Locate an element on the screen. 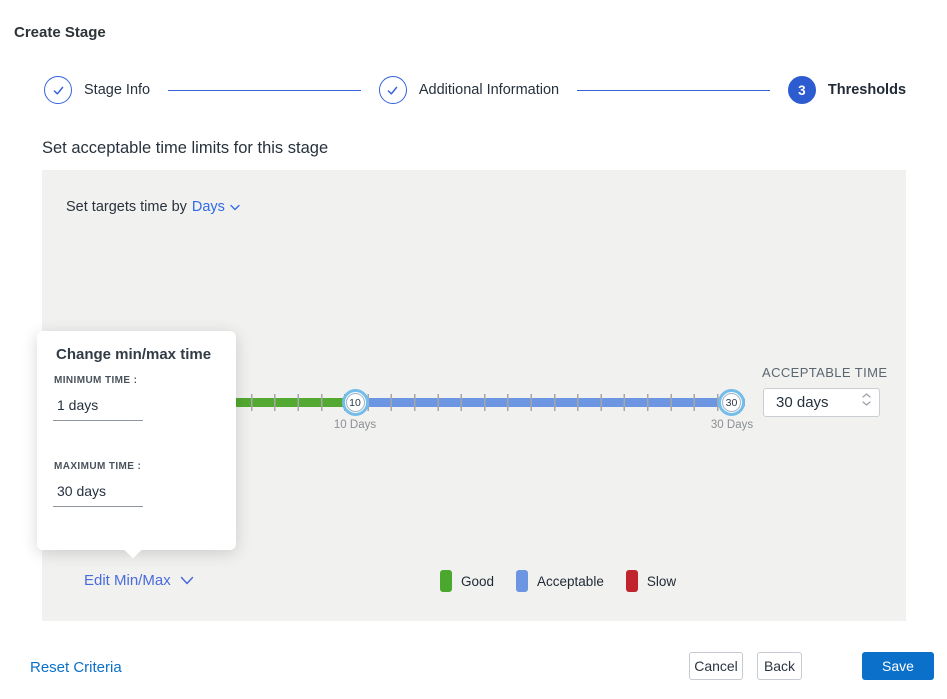 The height and width of the screenshot is (699, 947). slider-min-handle-value: 10 is located at coordinates (355, 402).